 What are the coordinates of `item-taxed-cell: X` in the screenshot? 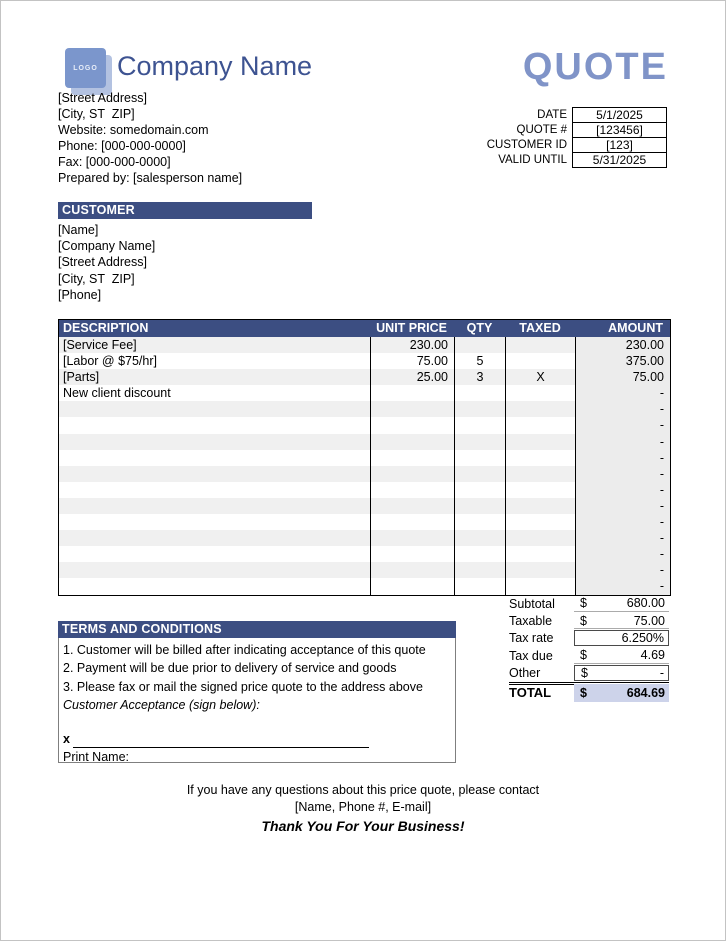 It's located at (540, 377).